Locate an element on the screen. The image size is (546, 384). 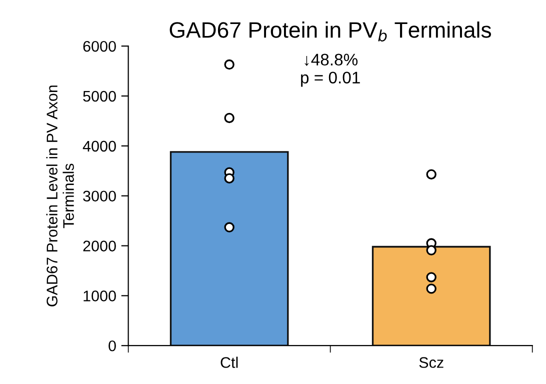
y-tick-label: 0 is located at coordinates (112, 346).